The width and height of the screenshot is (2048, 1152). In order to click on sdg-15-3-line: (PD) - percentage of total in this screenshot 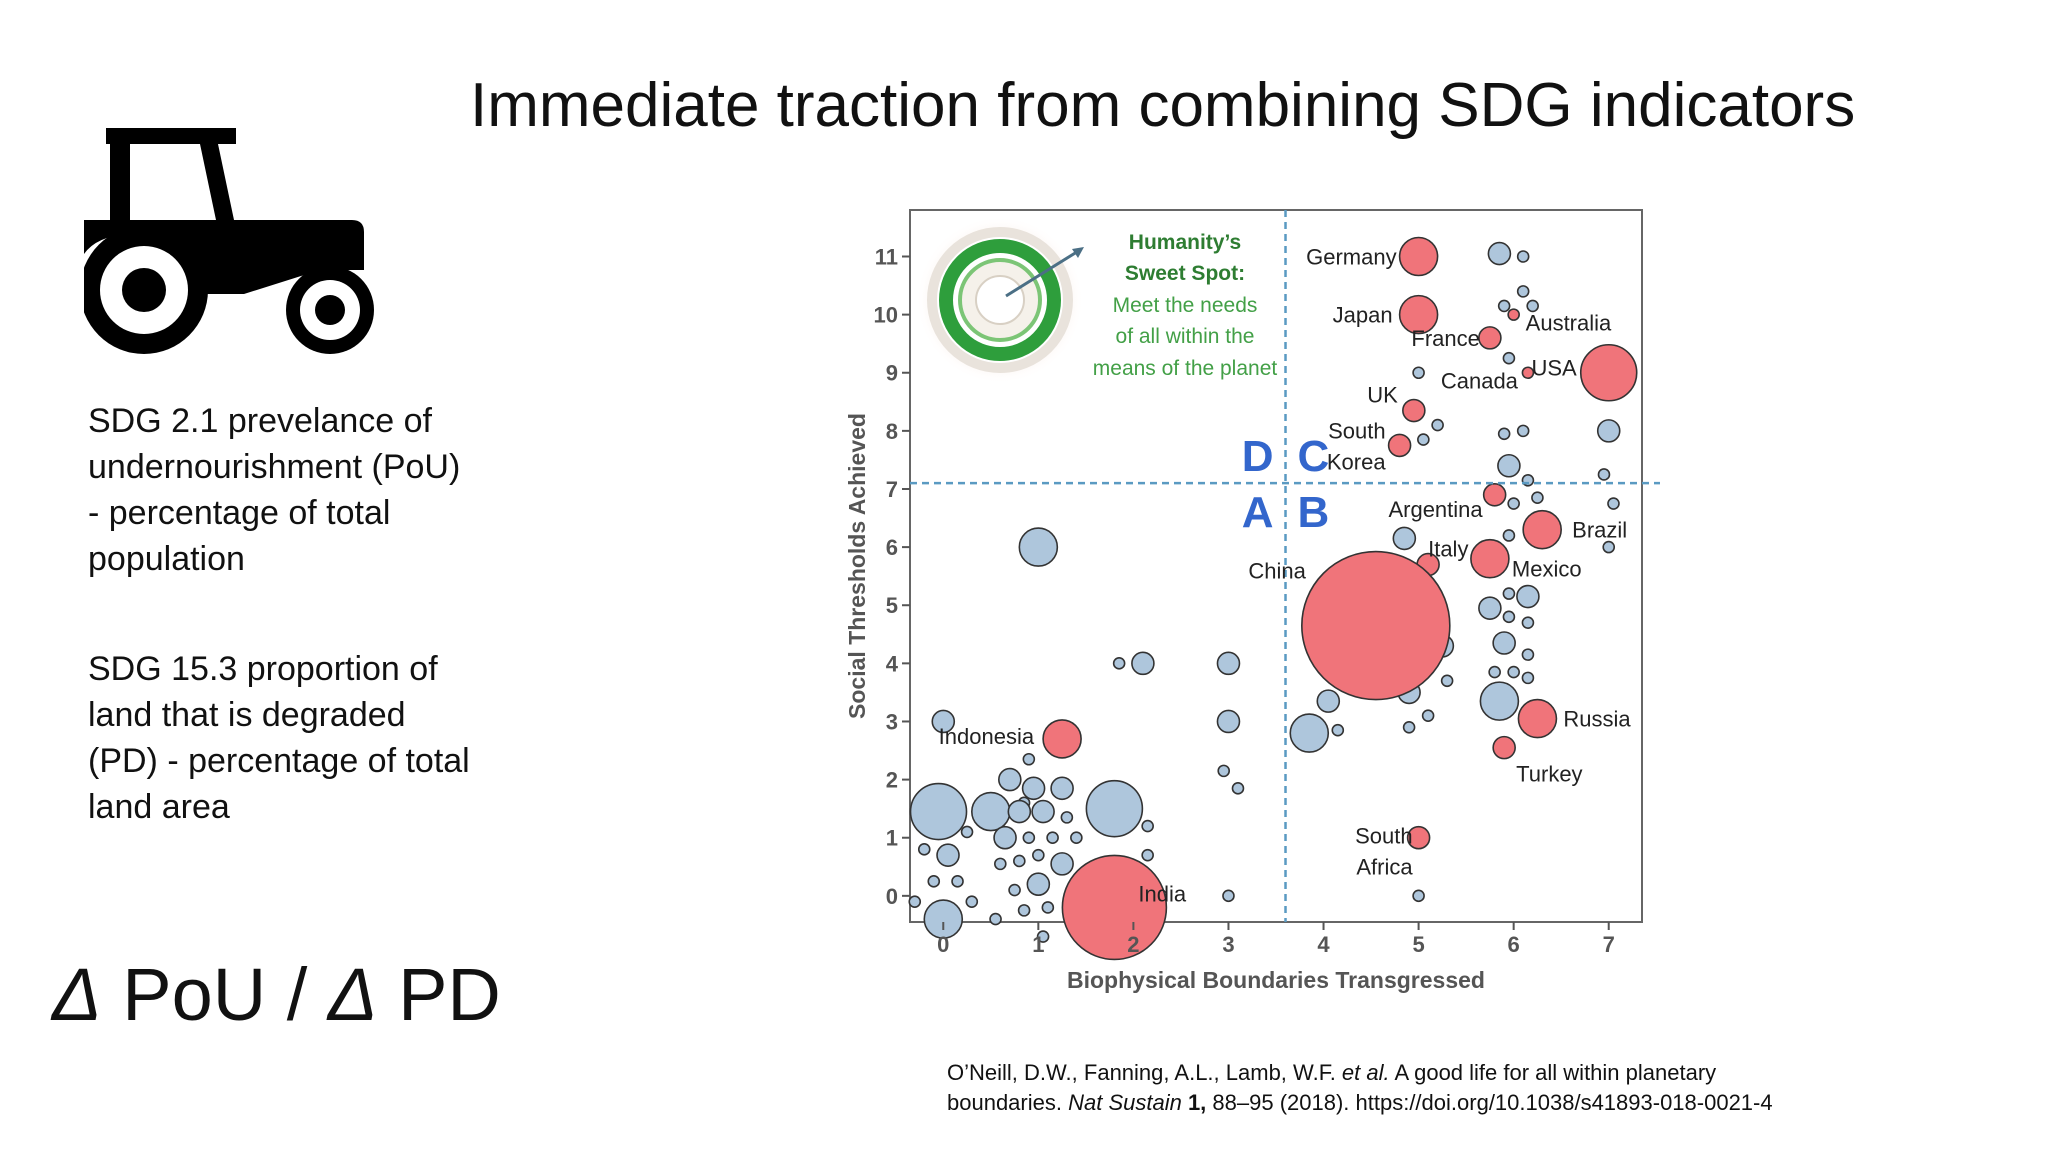, I will do `click(279, 761)`.